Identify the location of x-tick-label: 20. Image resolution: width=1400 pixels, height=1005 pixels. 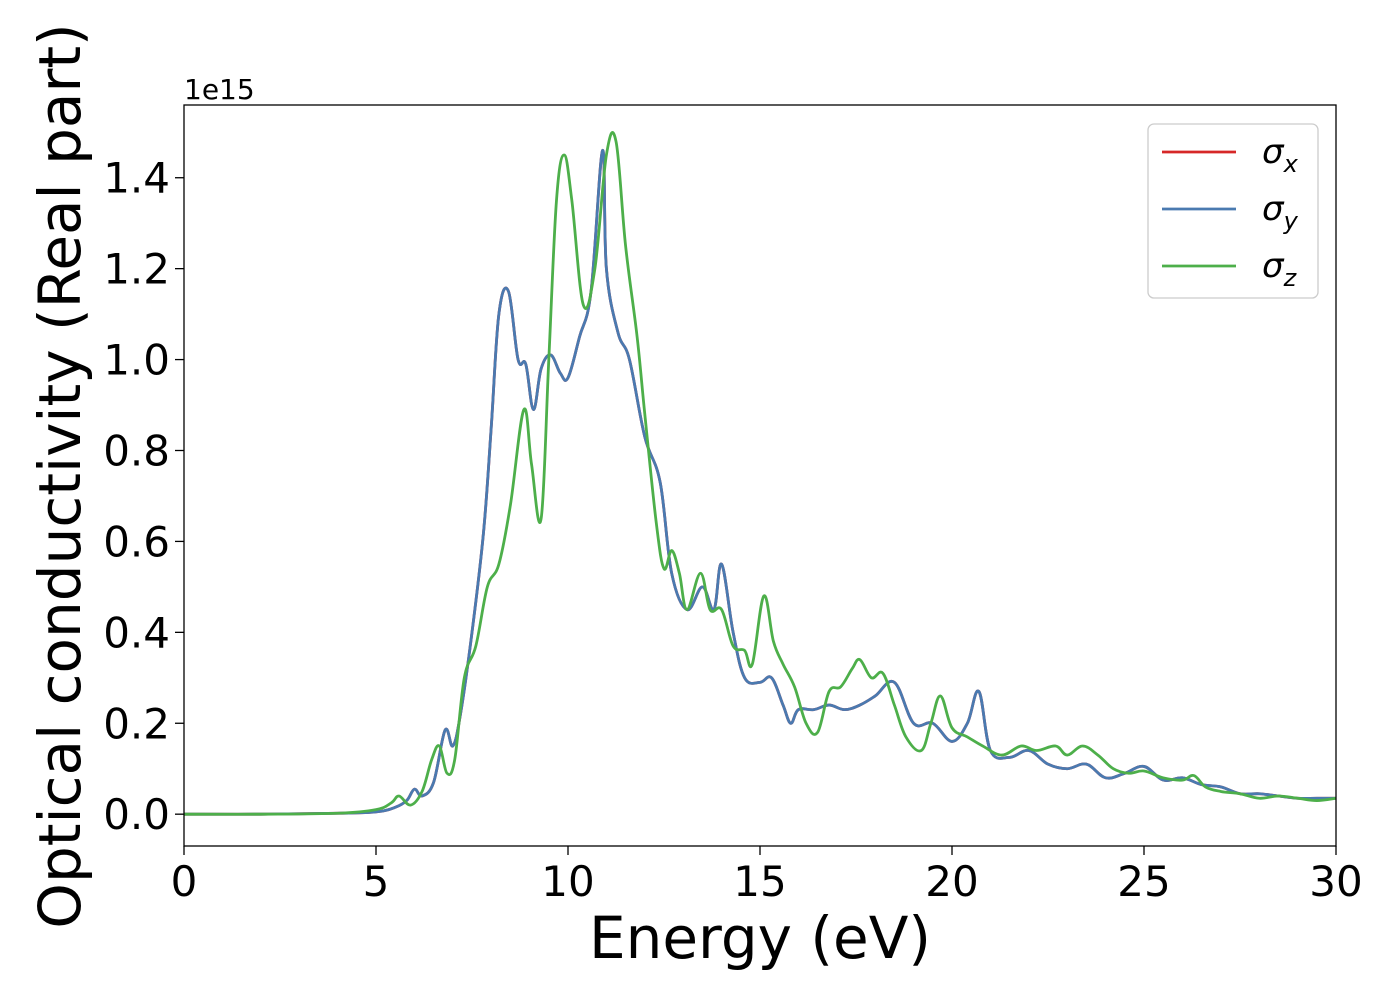
(951, 881).